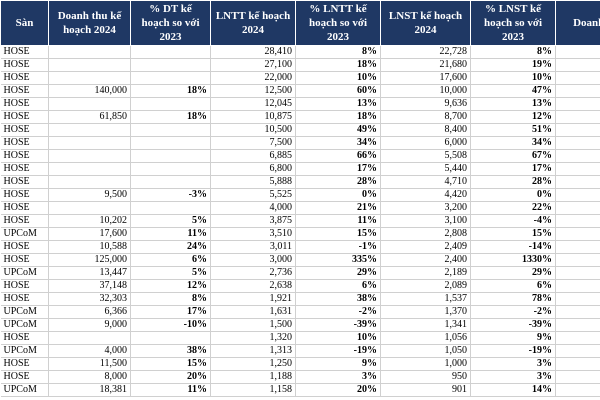 This screenshot has height=400, width=600. What do you see at coordinates (513, 104) in the screenshot?
I see `table-cell: 13%` at bounding box center [513, 104].